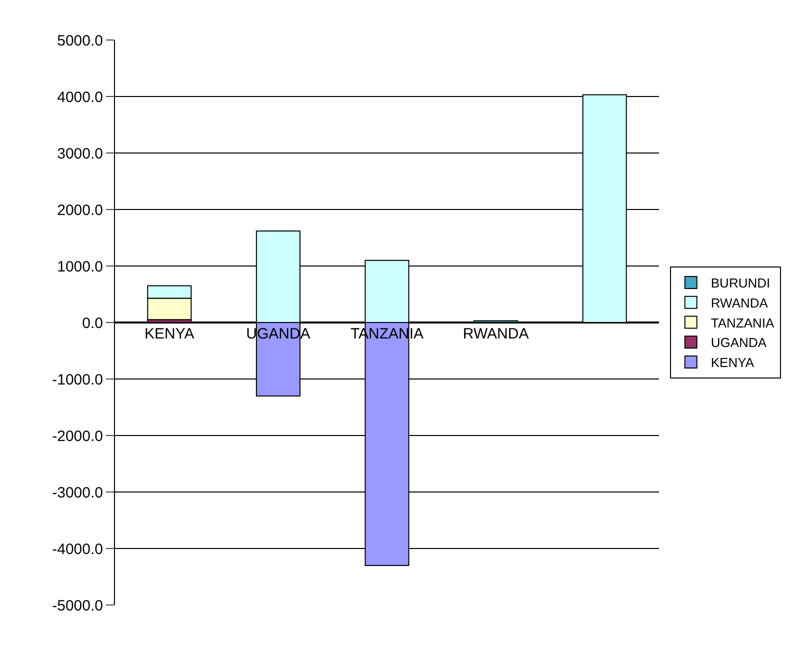 The image size is (809, 645). What do you see at coordinates (77, 379) in the screenshot?
I see `y-tick-label: -1000.0` at bounding box center [77, 379].